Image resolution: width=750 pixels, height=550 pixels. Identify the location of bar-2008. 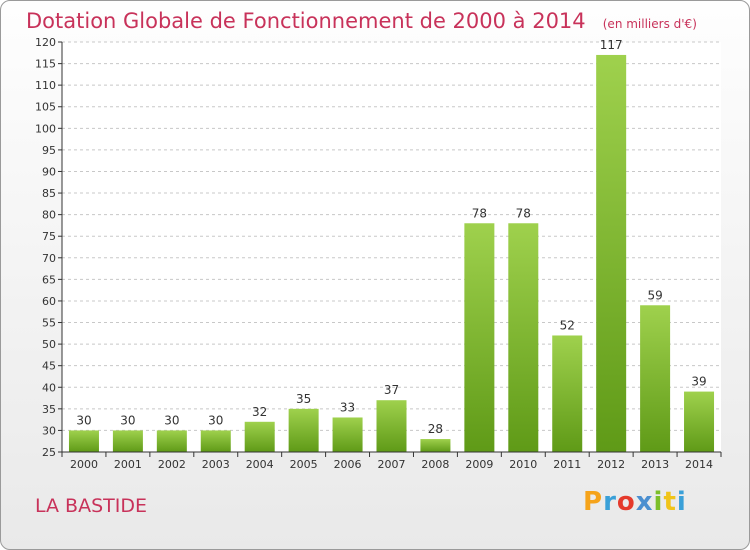
(435, 445).